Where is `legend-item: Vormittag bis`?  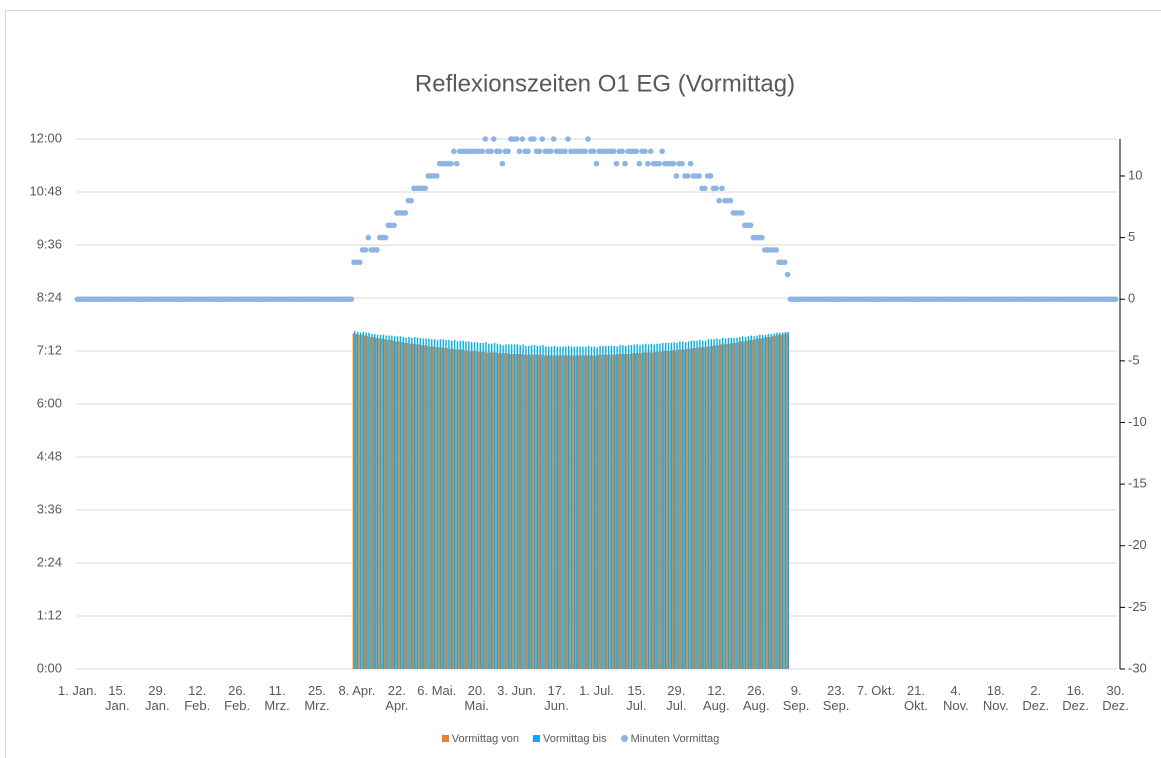
legend-item: Vormittag bis is located at coordinates (570, 739).